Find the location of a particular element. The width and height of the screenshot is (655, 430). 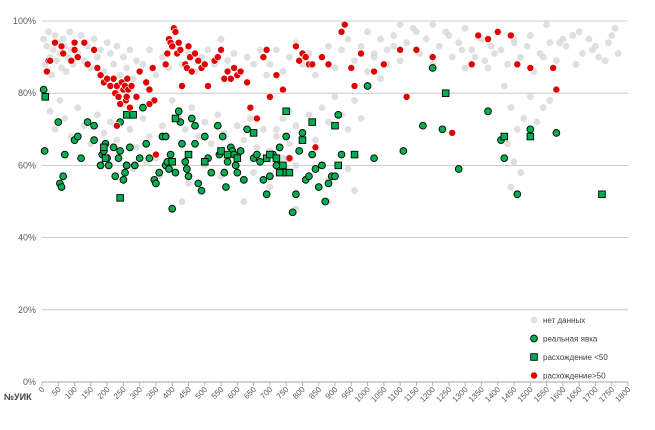

legend-label: реальная явка is located at coordinates (570, 339).